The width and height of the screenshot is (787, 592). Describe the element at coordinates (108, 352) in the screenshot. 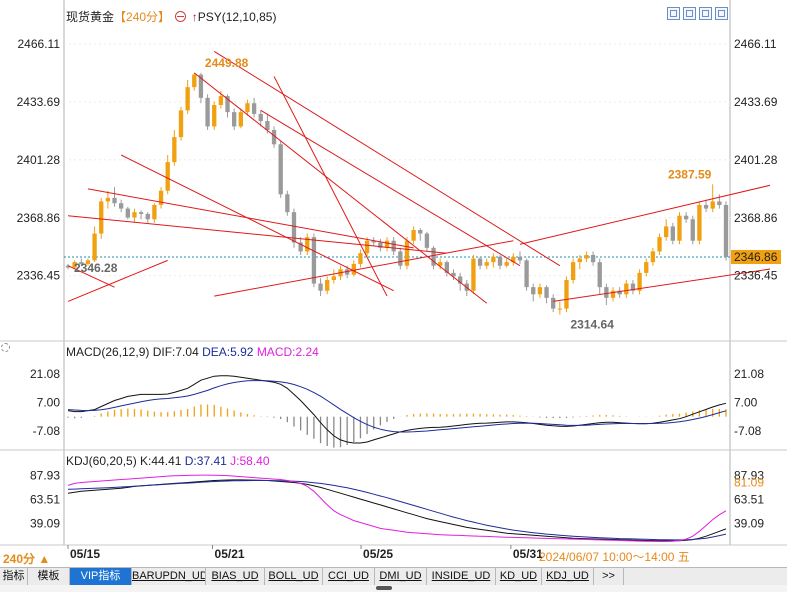

I see `macd-title: MACD(26,12,9)` at that location.